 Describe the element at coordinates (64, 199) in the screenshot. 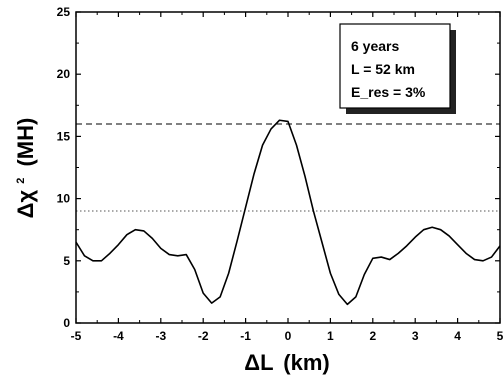

I see `y-tick-label: 10` at that location.